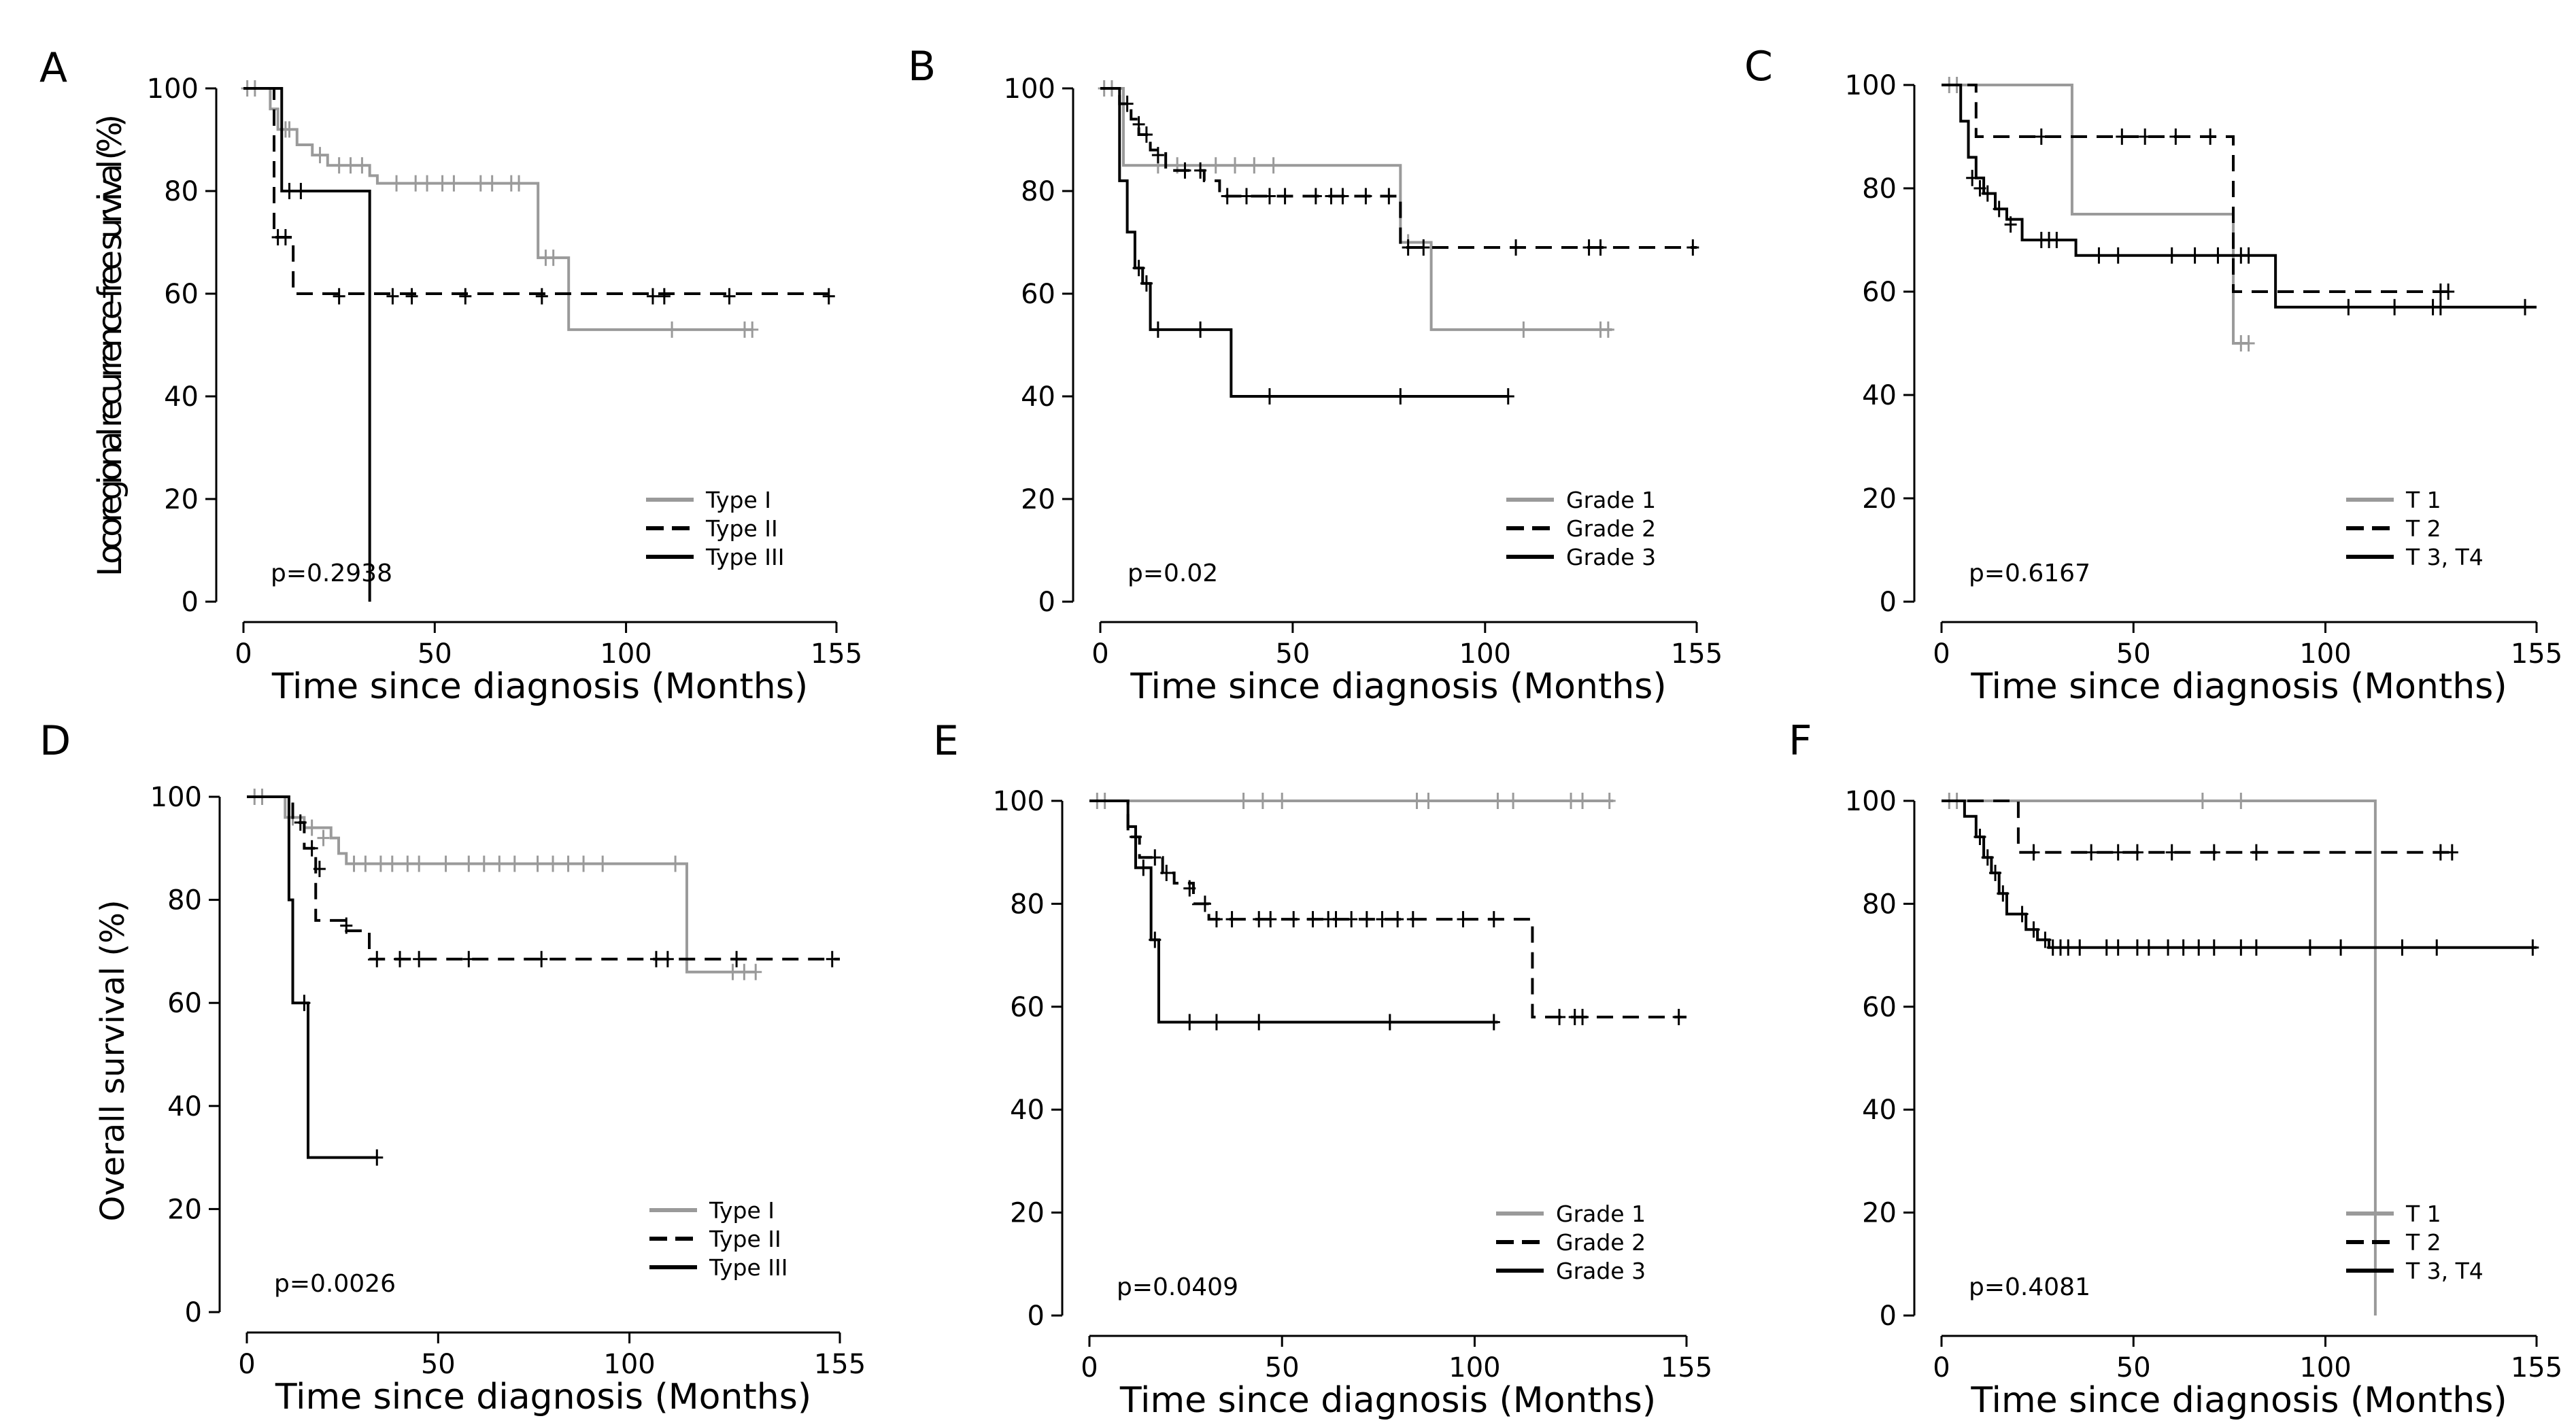  Describe the element at coordinates (2536, 1367) in the screenshot. I see `x-tick-label: 155` at that location.